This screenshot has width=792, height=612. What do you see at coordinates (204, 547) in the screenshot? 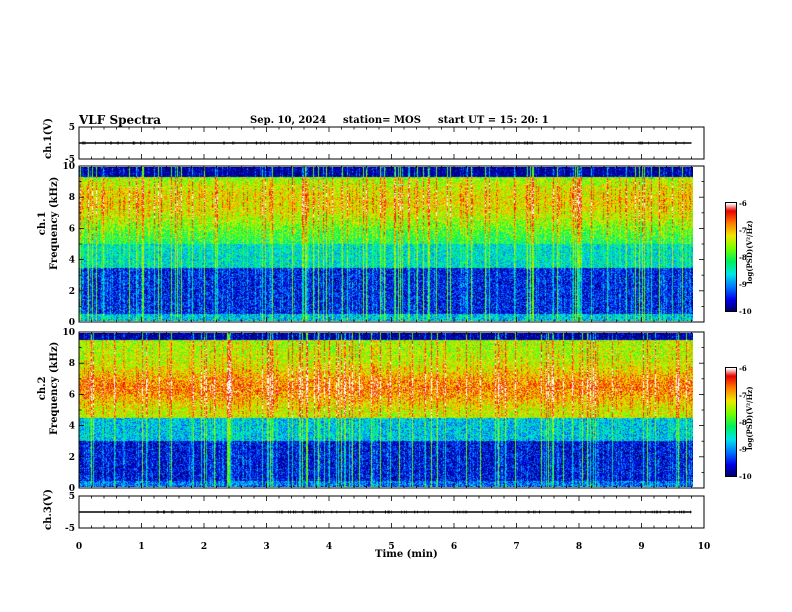
I see `x-tick-label: 2` at bounding box center [204, 547].